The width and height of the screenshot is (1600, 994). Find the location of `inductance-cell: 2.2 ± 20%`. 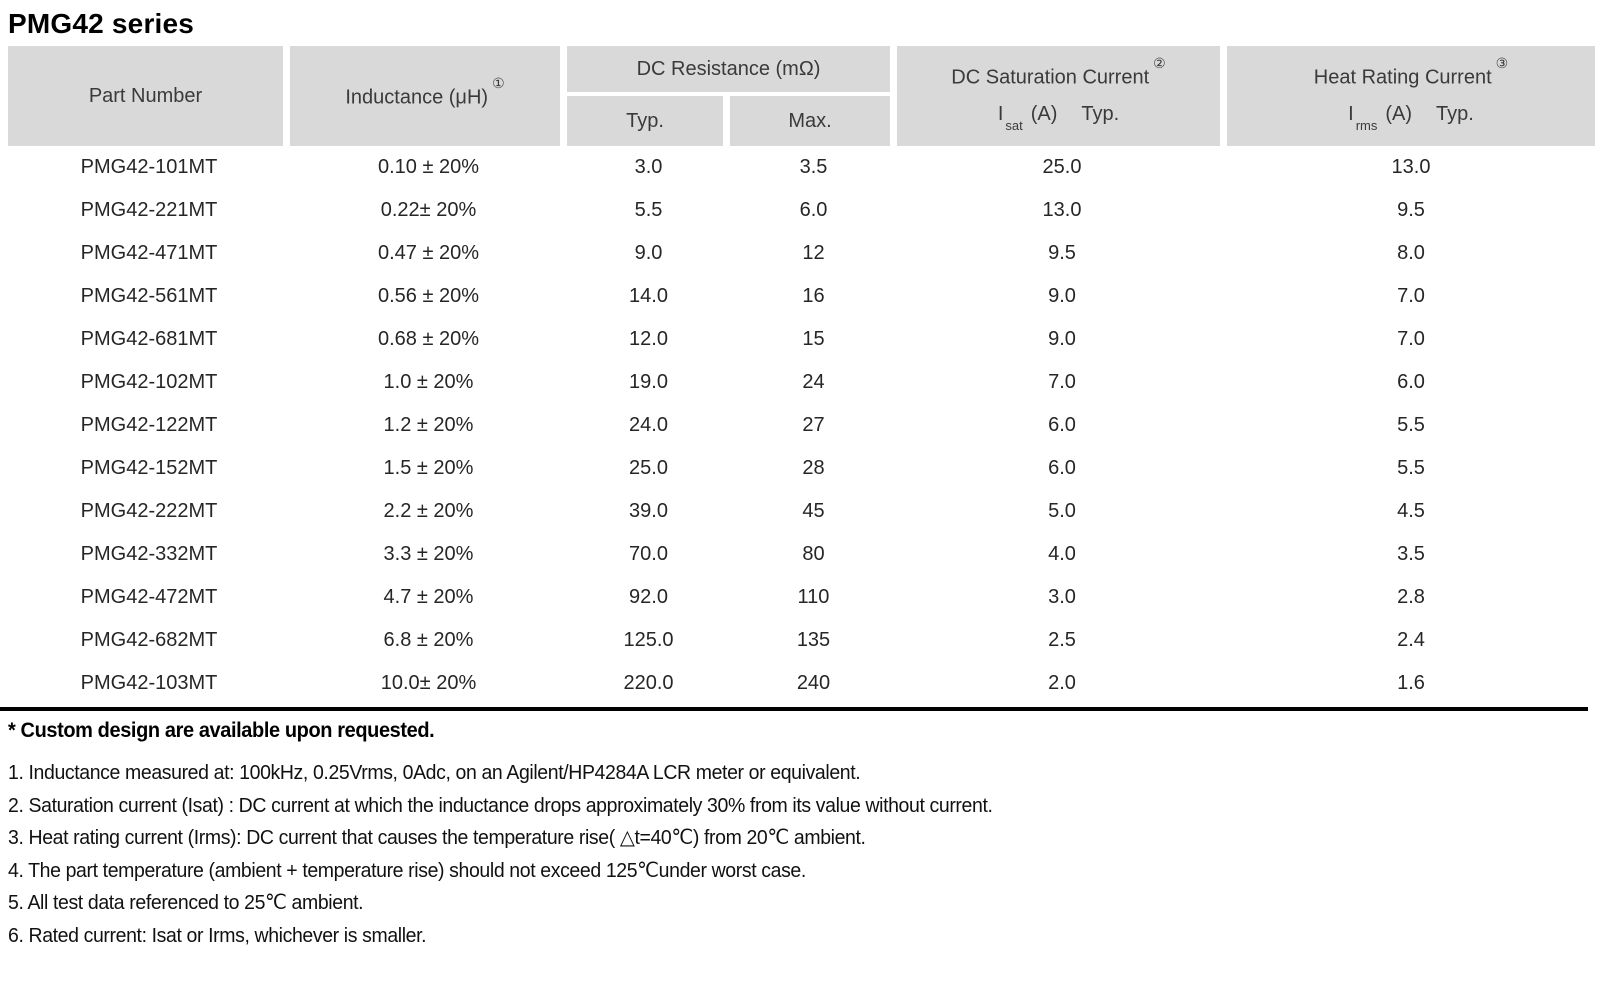

inductance-cell: 2.2 ± 20% is located at coordinates (428, 511).